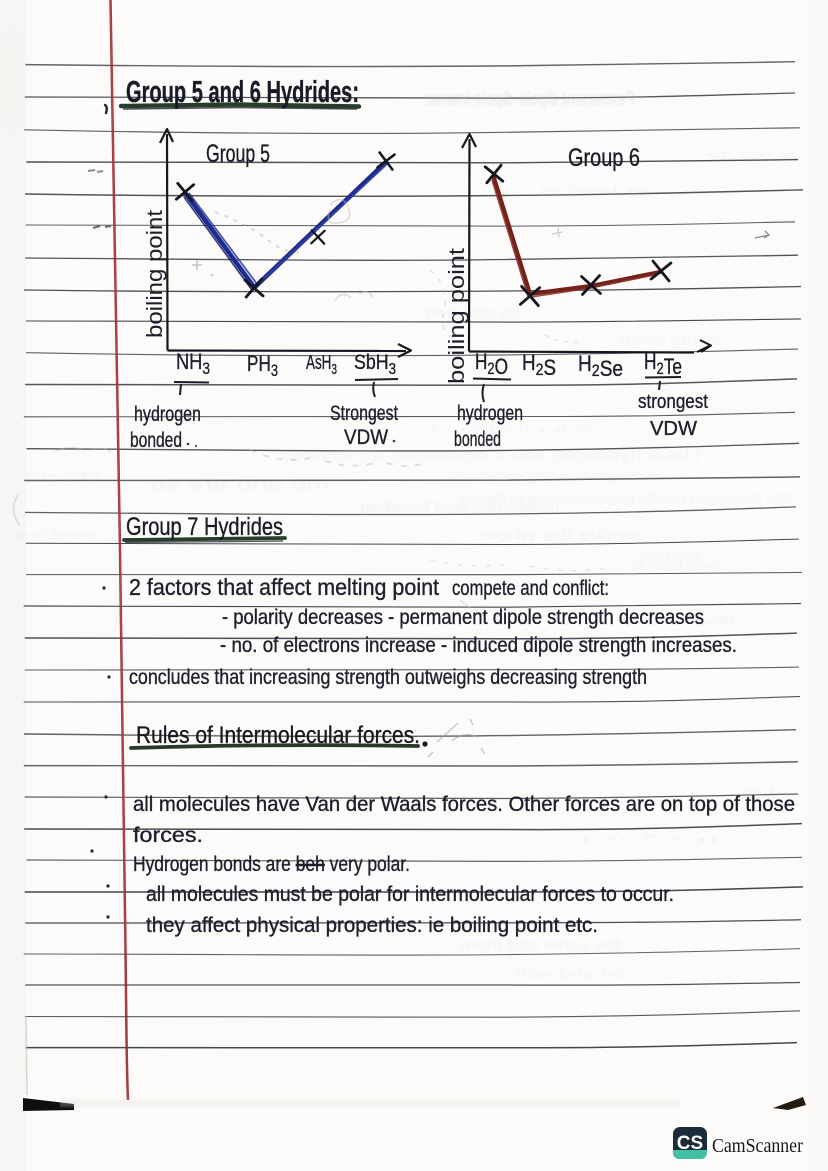  Describe the element at coordinates (765, 795) in the screenshot. I see `svg-text: of th` at that location.